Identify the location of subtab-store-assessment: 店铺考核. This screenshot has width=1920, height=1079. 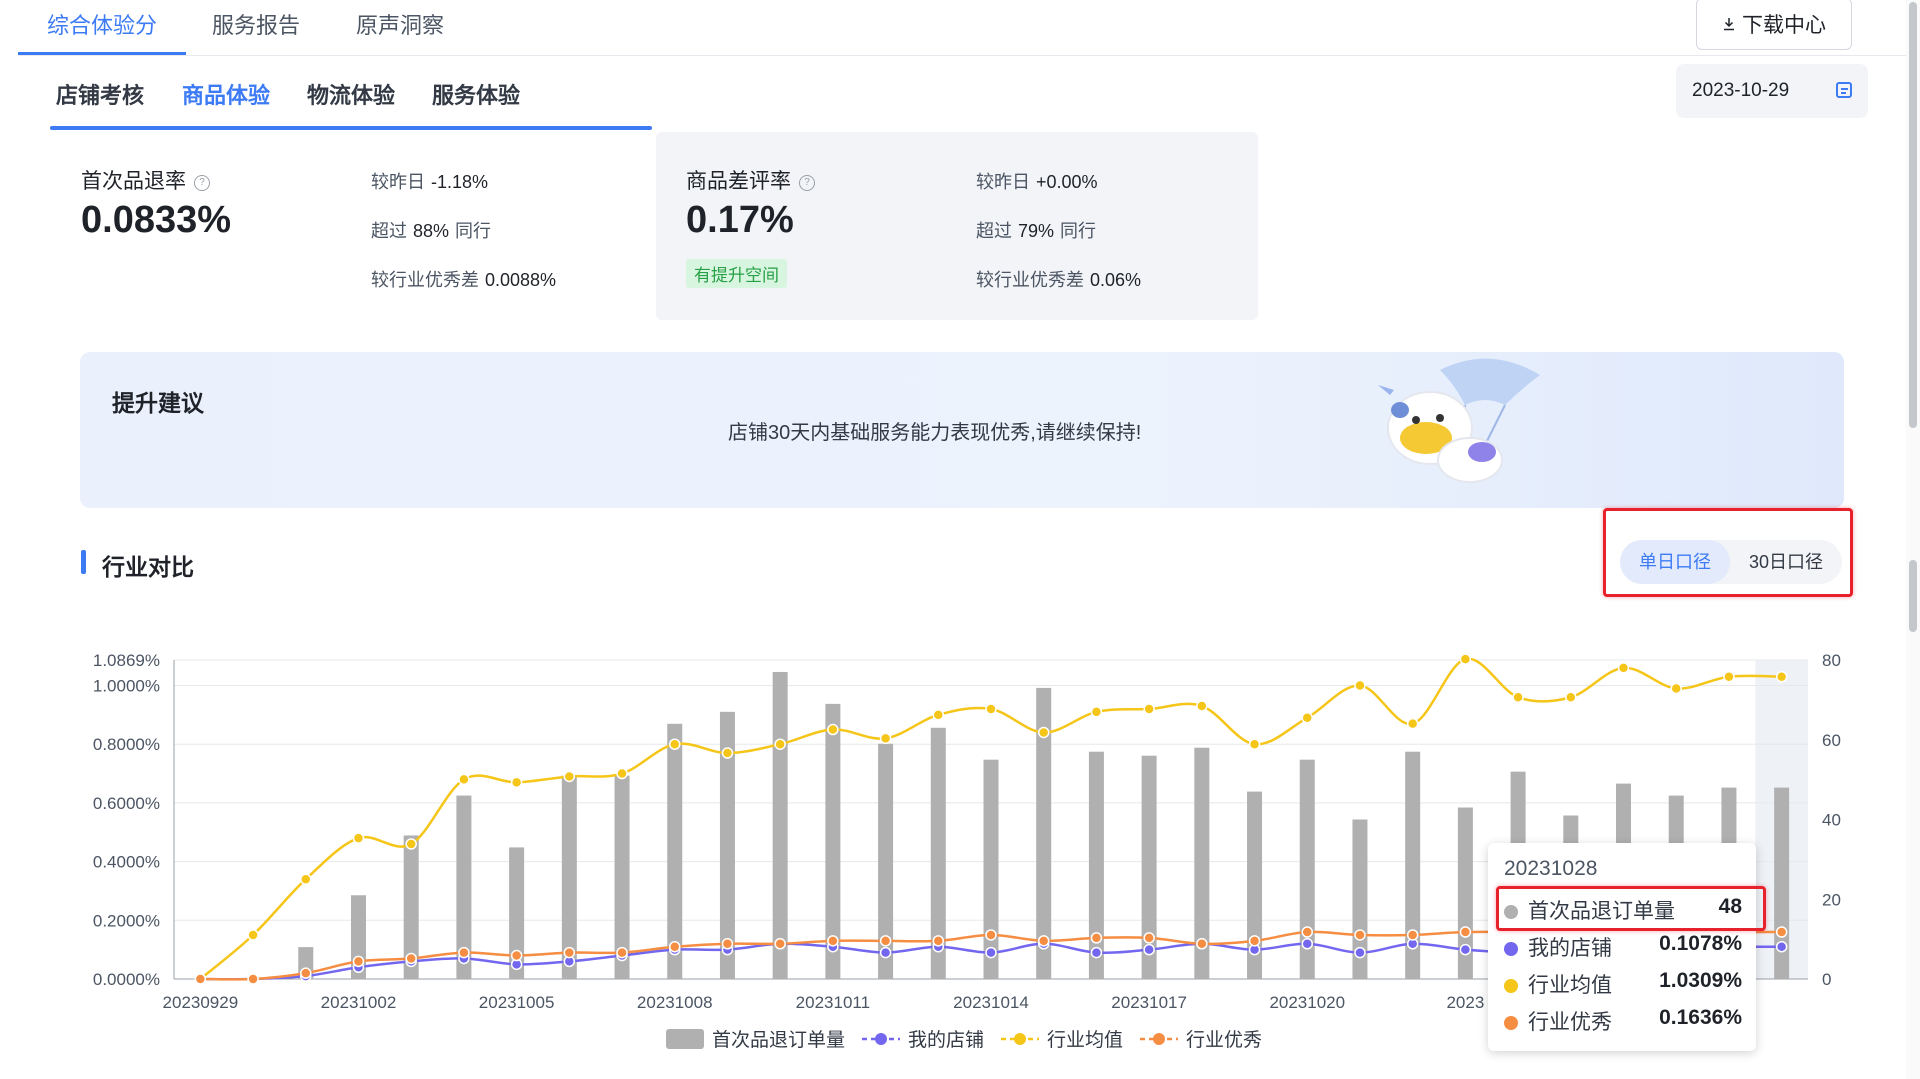
(100, 95).